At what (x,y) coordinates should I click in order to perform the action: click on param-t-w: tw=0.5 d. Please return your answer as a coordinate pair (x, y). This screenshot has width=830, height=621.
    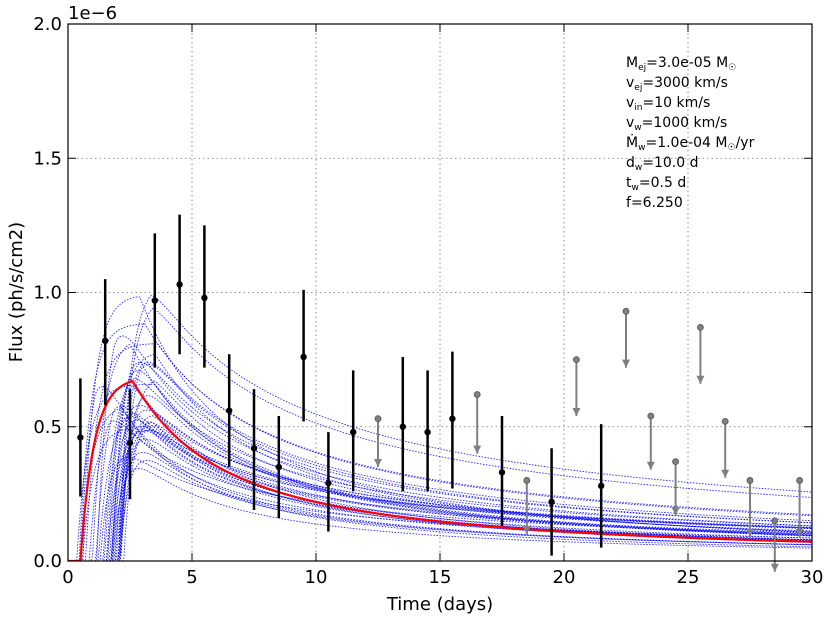
    Looking at the image, I should click on (656, 184).